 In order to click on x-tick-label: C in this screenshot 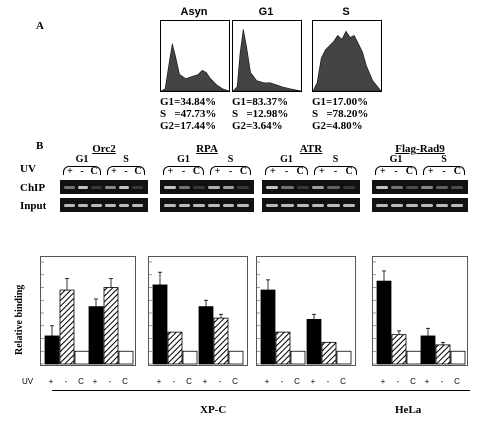, I will do `click(125, 381)`.